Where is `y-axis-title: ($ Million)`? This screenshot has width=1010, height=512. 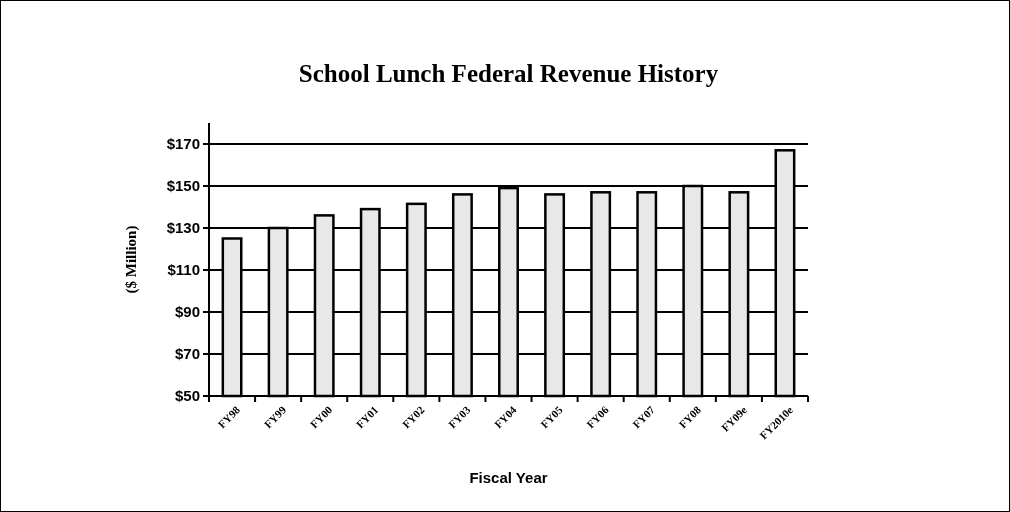
y-axis-title: ($ Million) is located at coordinates (131, 259).